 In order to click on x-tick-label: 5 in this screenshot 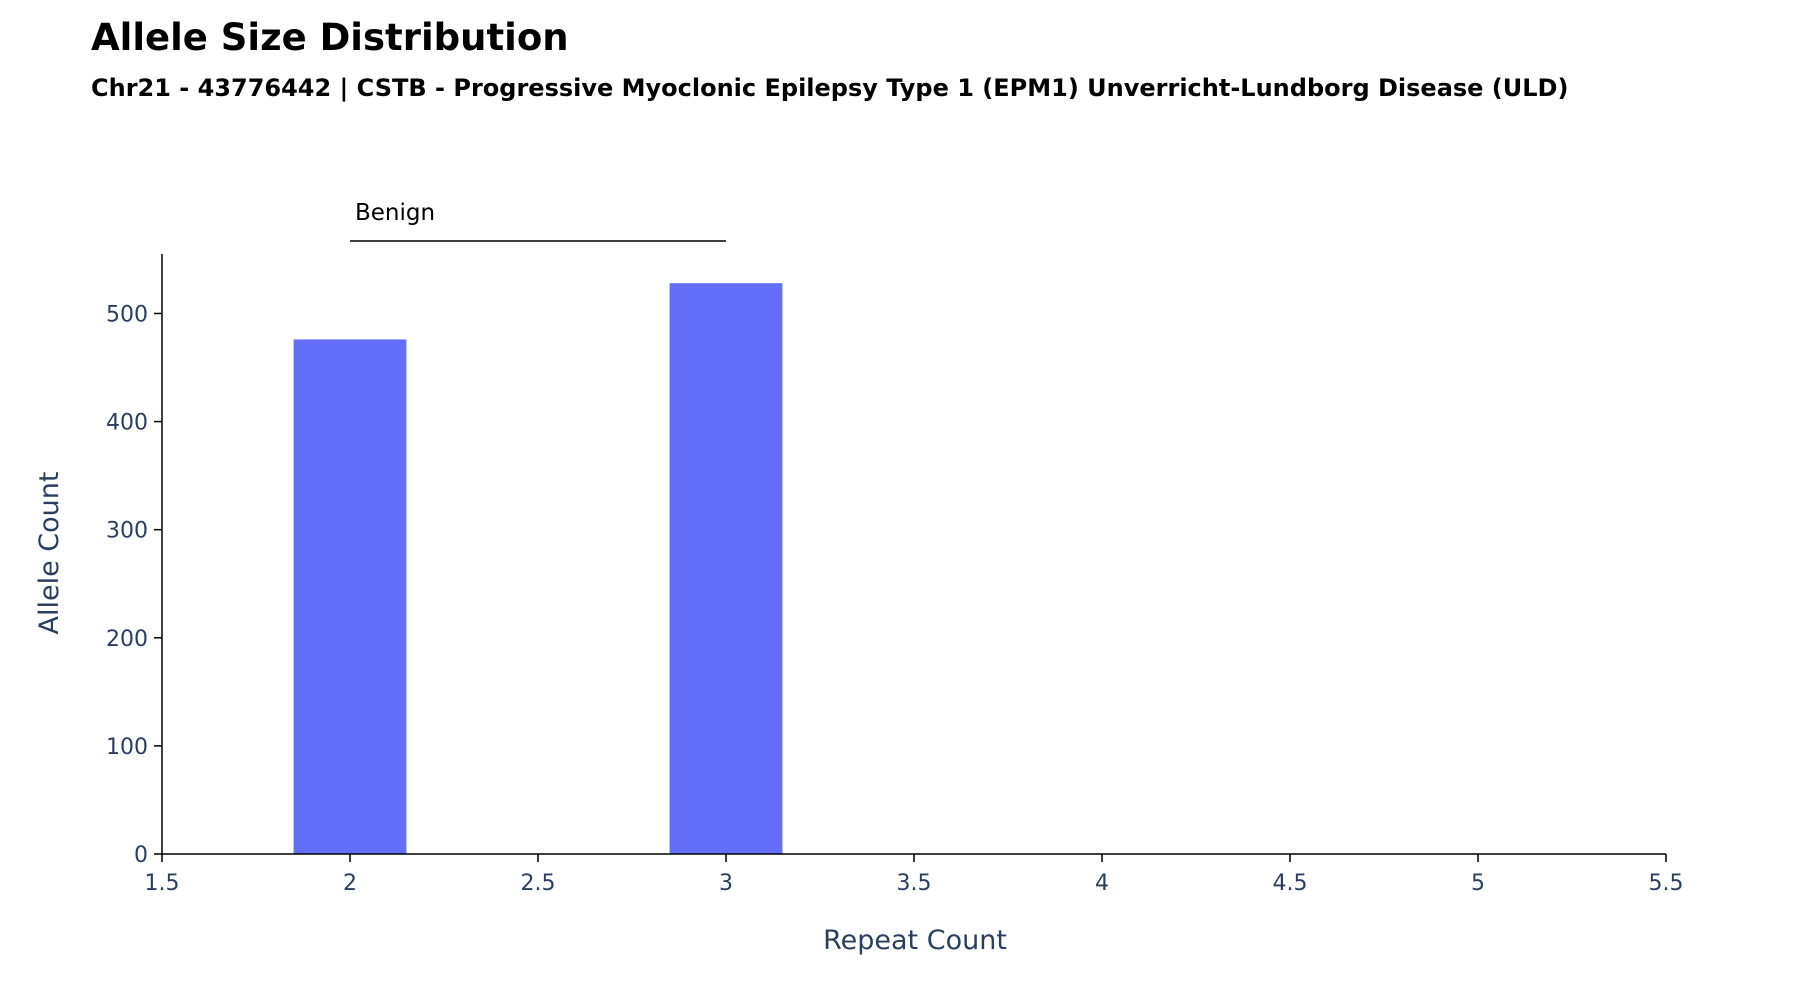, I will do `click(1478, 883)`.